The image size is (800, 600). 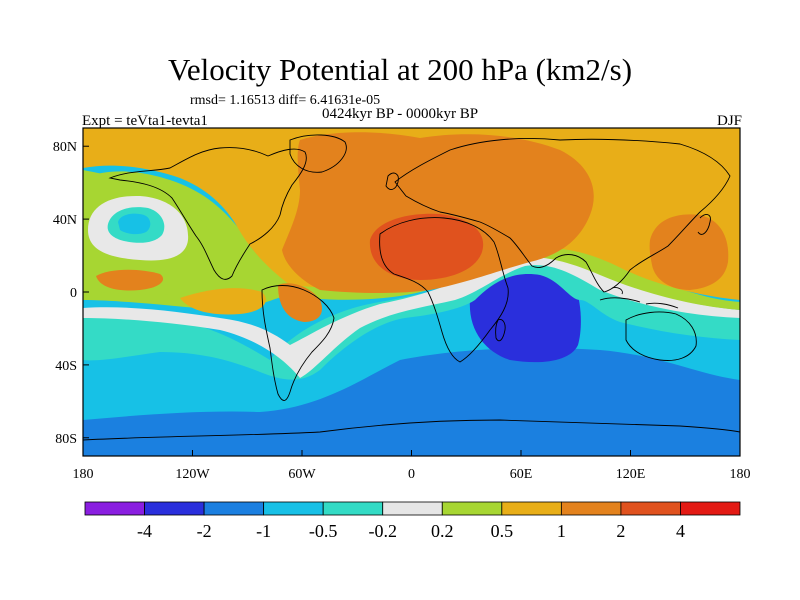 What do you see at coordinates (223, 301) in the screenshot?
I see `field-ep-yellow` at bounding box center [223, 301].